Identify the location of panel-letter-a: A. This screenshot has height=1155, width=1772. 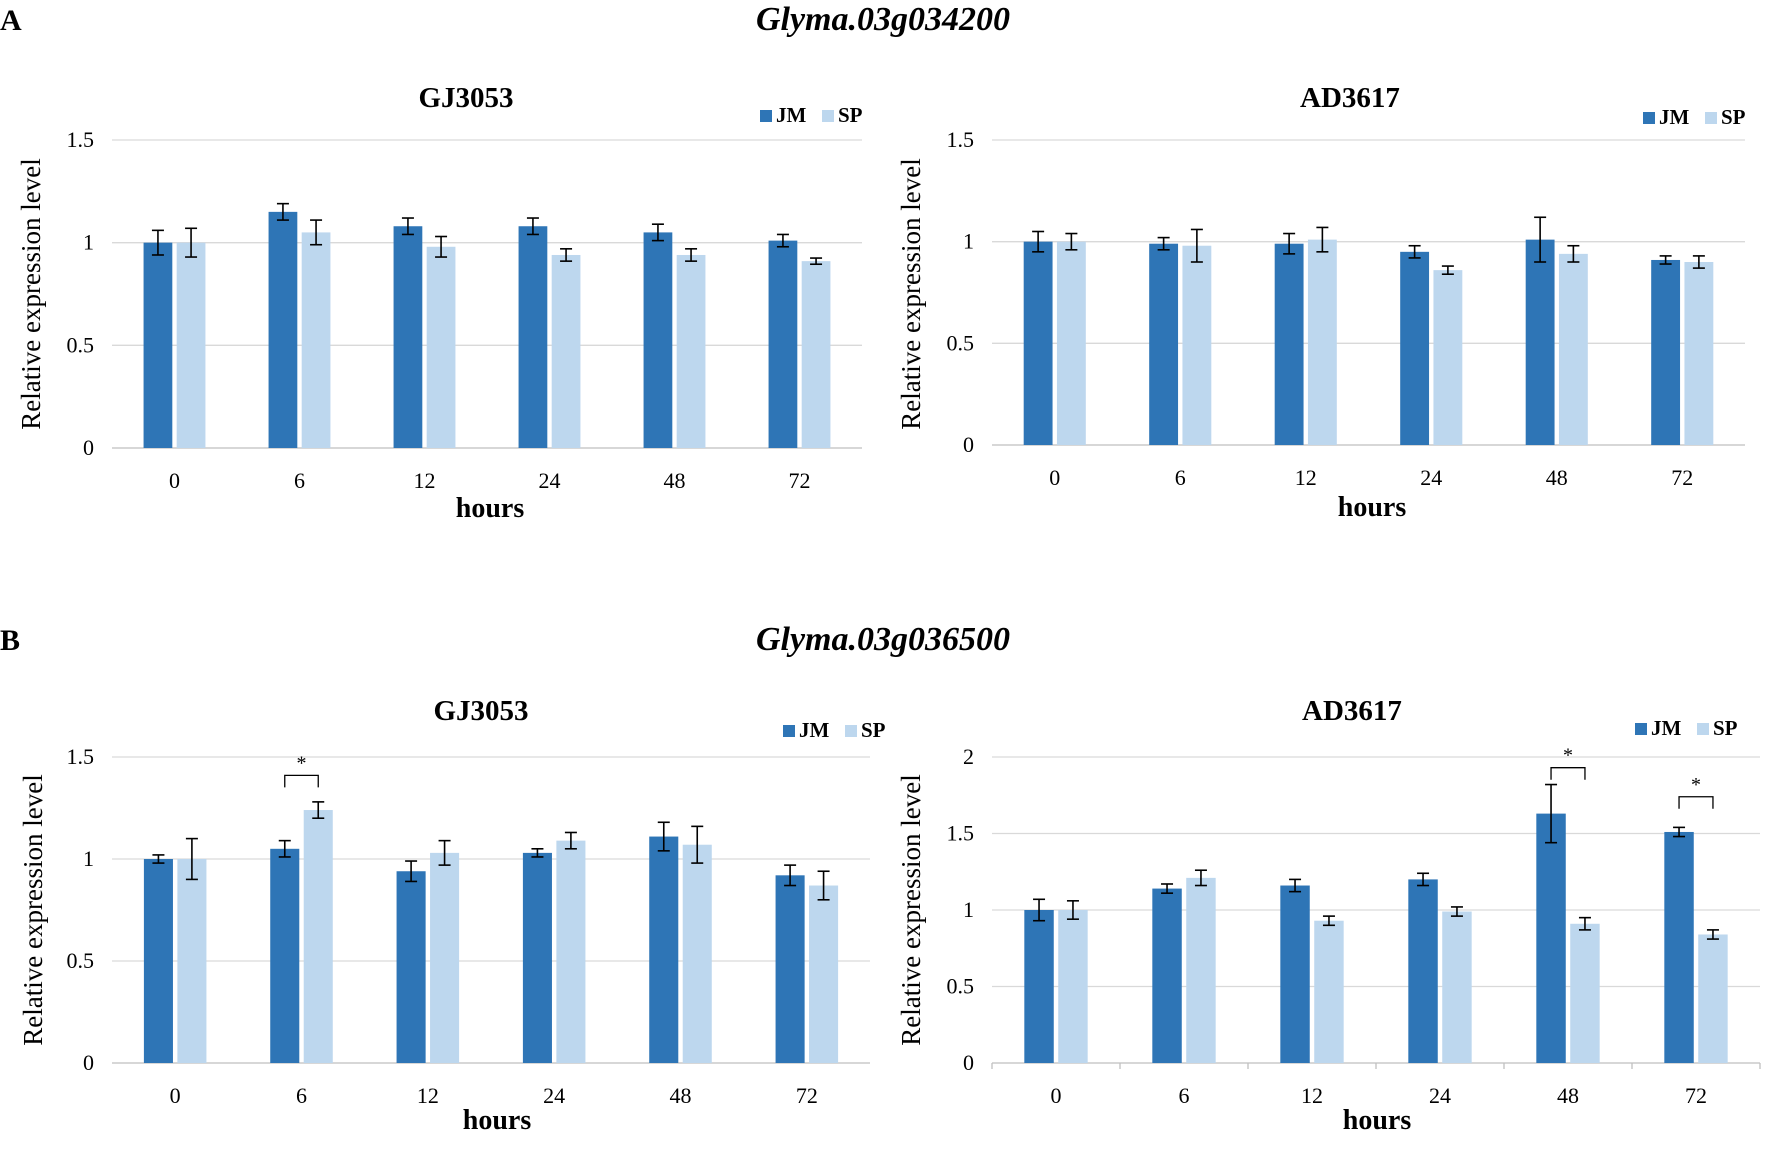
(11, 20).